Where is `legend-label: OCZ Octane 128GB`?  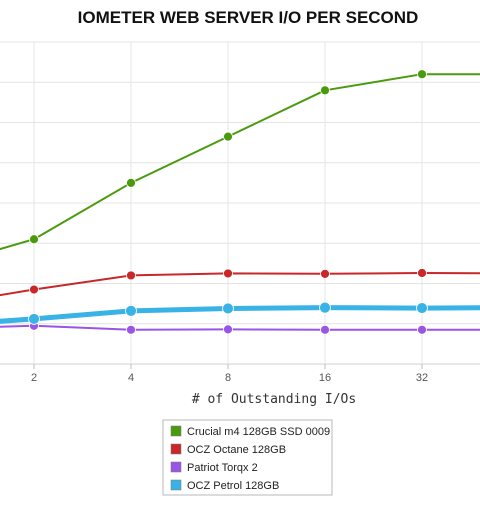
legend-label: OCZ Octane 128GB is located at coordinates (236, 450).